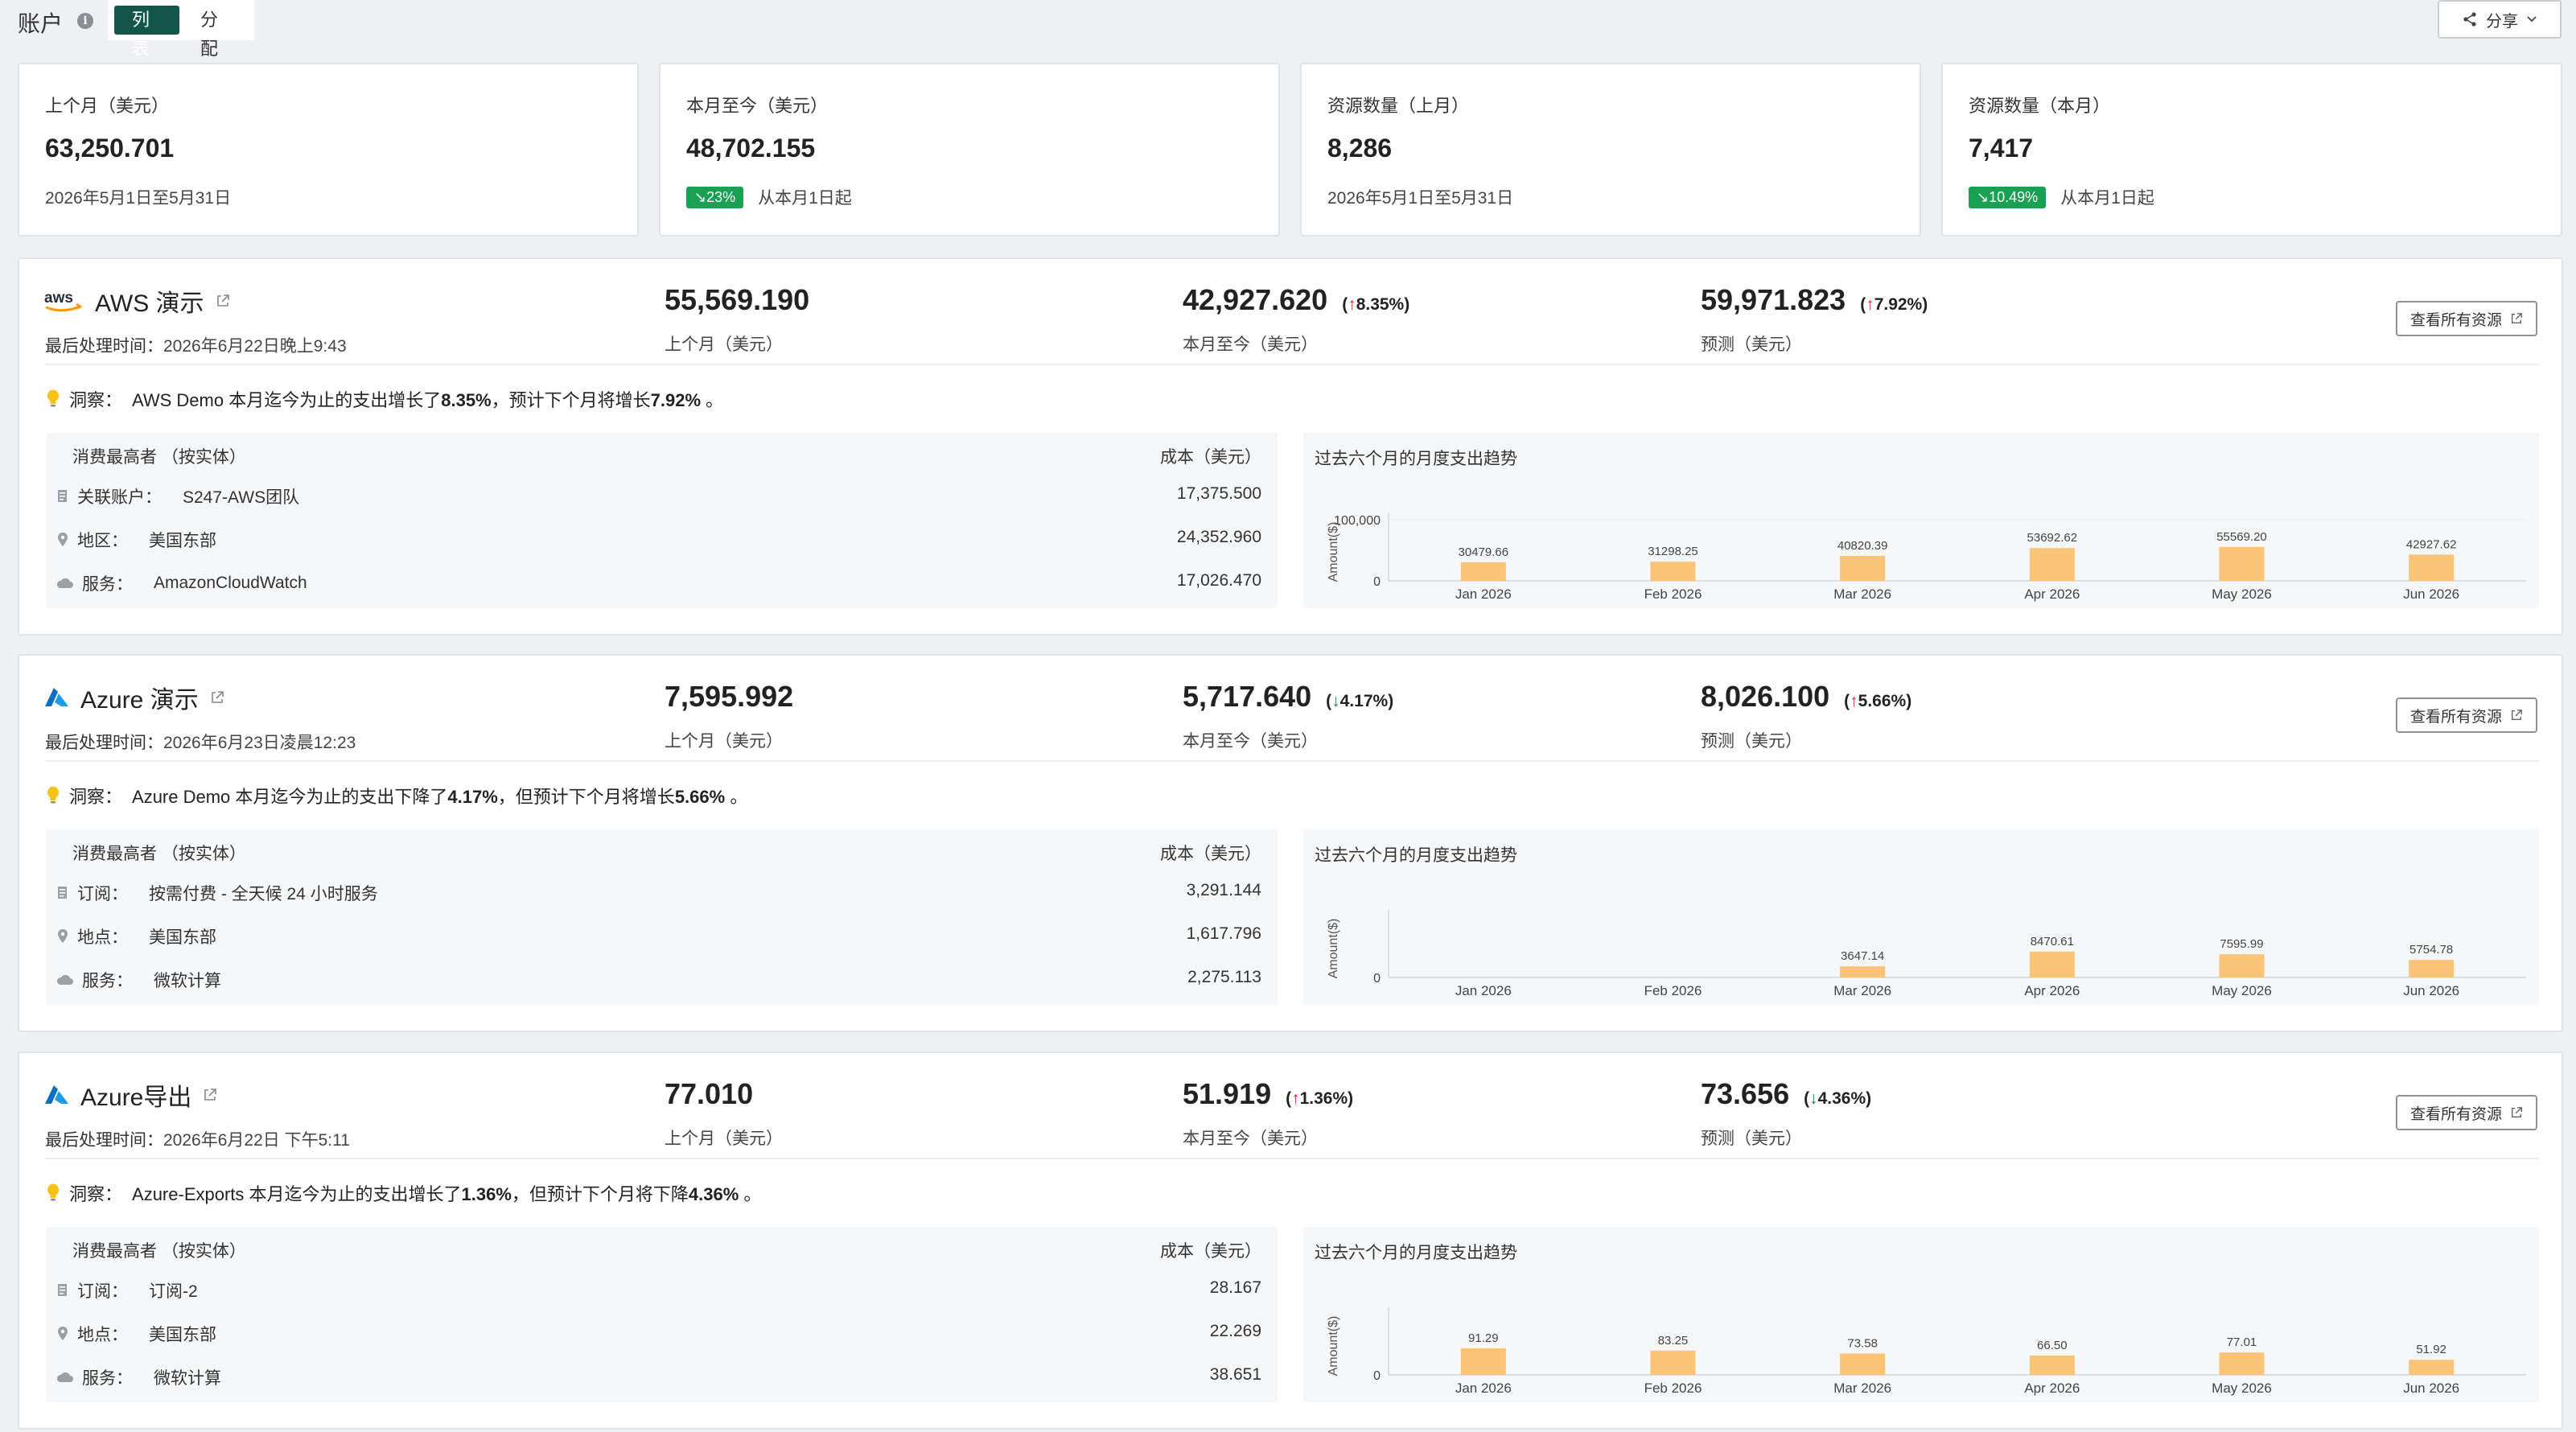  What do you see at coordinates (1483, 594) in the screenshot?
I see `x-tick-label: Jan 2026` at bounding box center [1483, 594].